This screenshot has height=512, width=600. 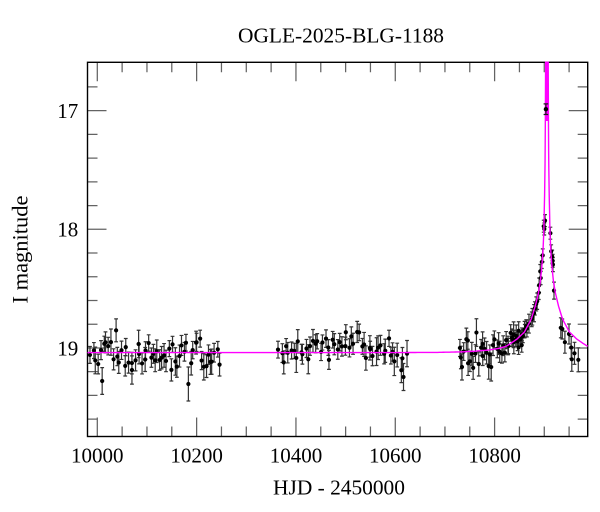 What do you see at coordinates (339, 488) in the screenshot?
I see `svg-text: HJD - 2450000` at bounding box center [339, 488].